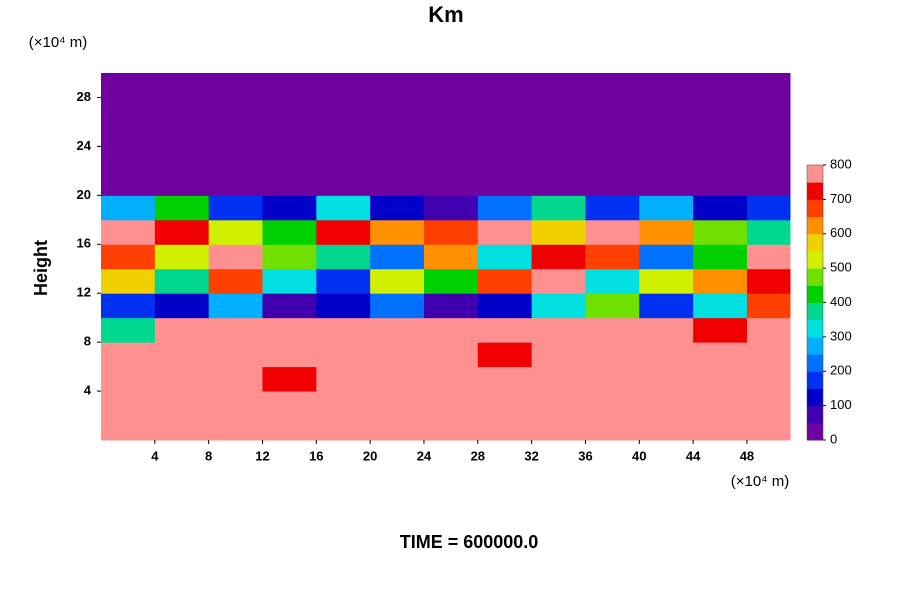  I want to click on colorbar-tick-label: 0, so click(833, 438).